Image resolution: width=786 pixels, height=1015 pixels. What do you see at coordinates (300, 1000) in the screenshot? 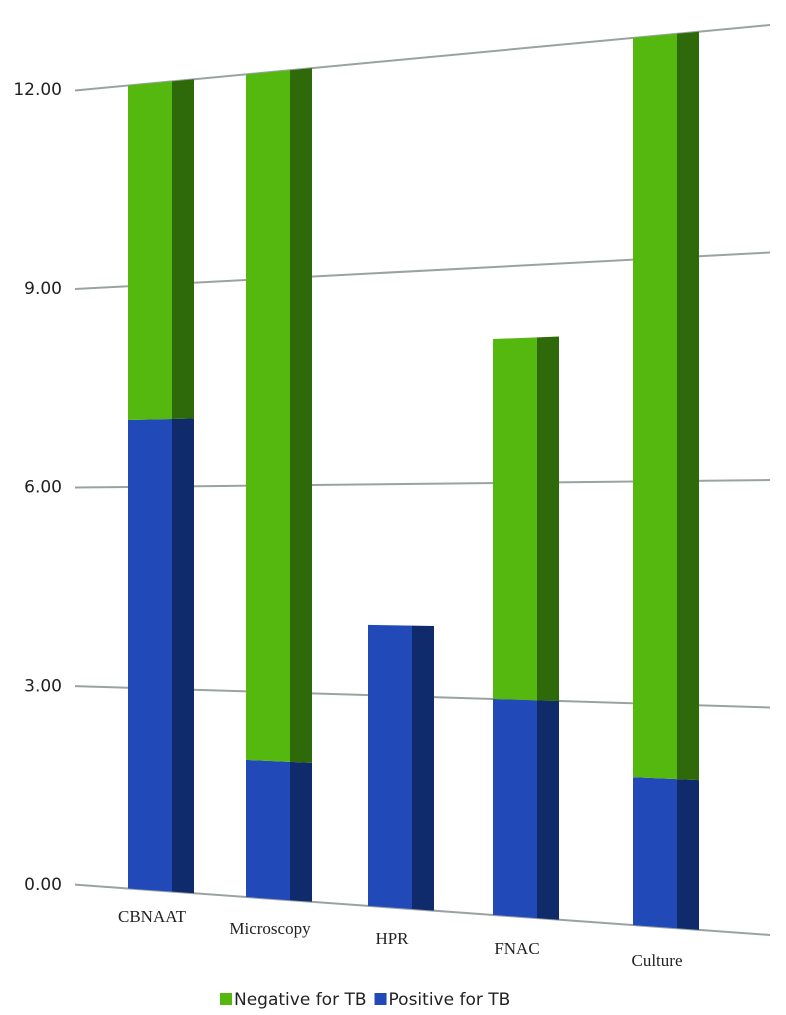
I see `legend-label: Negative for TB` at bounding box center [300, 1000].